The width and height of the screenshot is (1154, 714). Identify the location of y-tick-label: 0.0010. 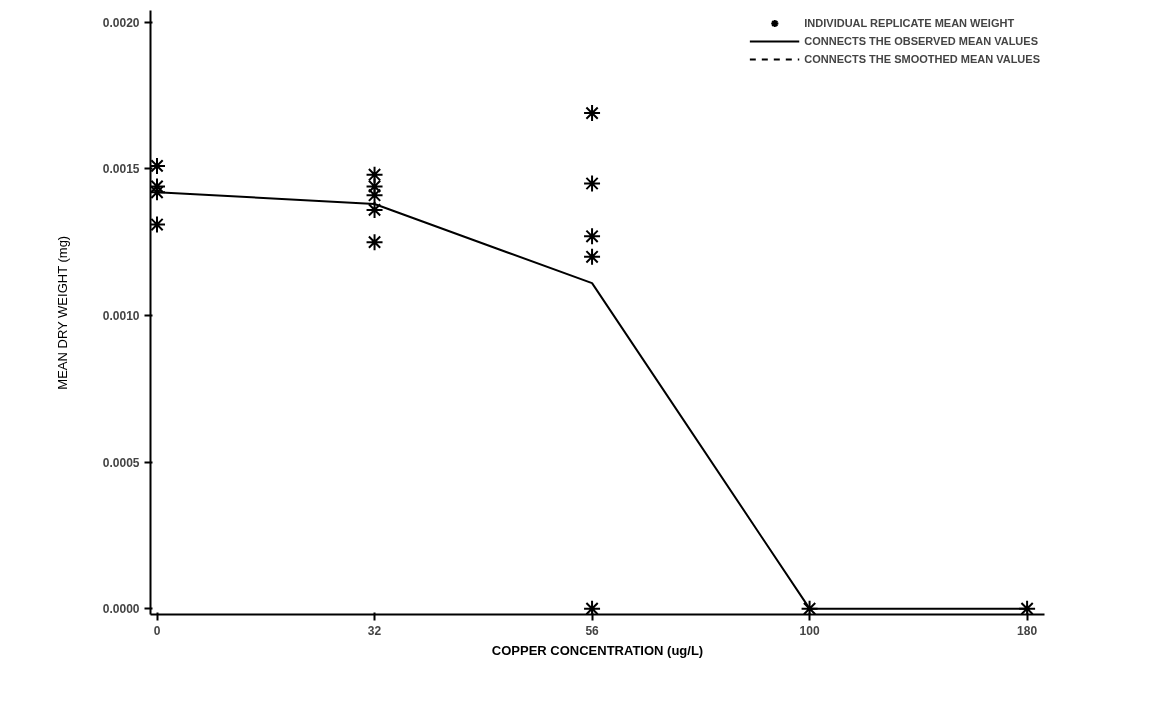
(121, 315).